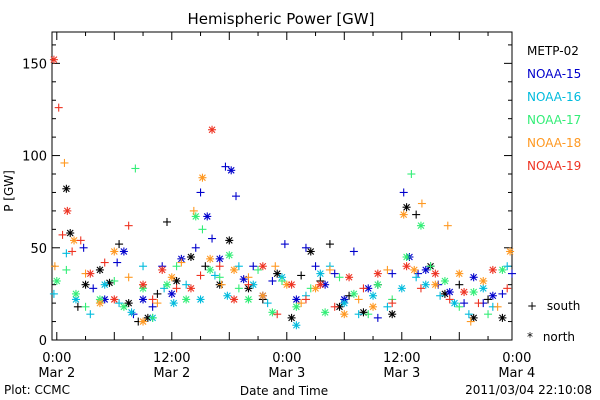 This screenshot has width=600, height=400. Describe the element at coordinates (554, 120) in the screenshot. I see `legend-item-noaa-17: NOAA-17` at that location.